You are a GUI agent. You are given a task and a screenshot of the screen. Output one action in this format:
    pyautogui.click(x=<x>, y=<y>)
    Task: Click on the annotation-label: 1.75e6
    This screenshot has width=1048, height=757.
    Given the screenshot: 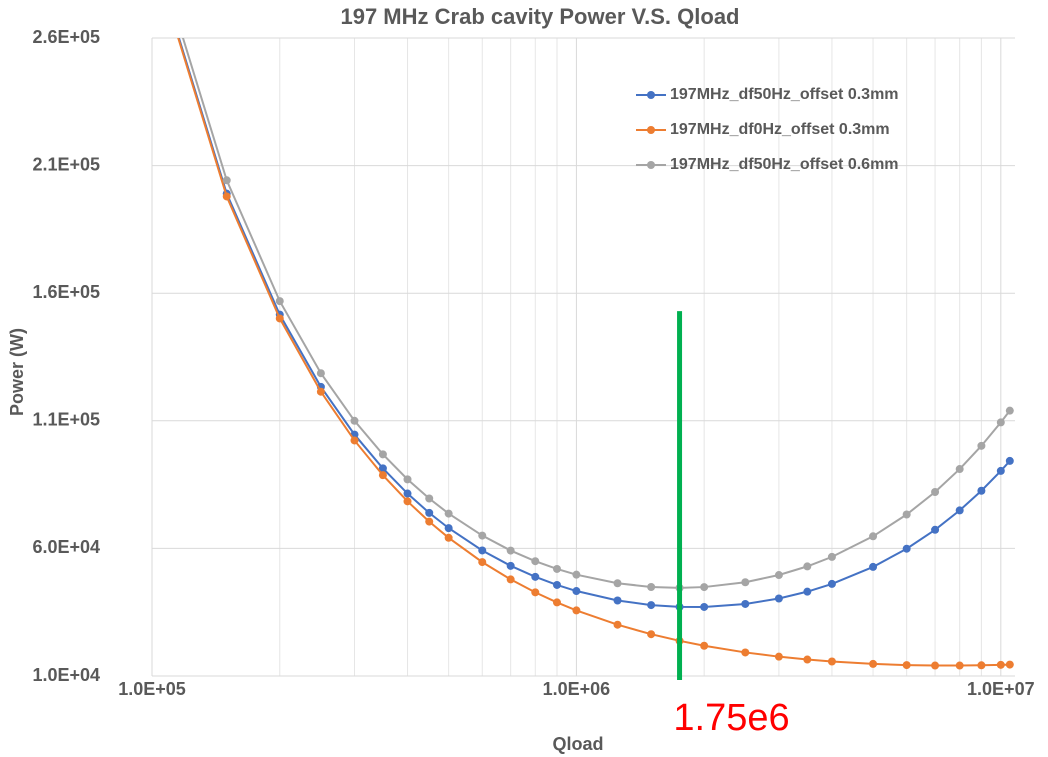 What is the action you would take?
    pyautogui.click(x=731, y=718)
    